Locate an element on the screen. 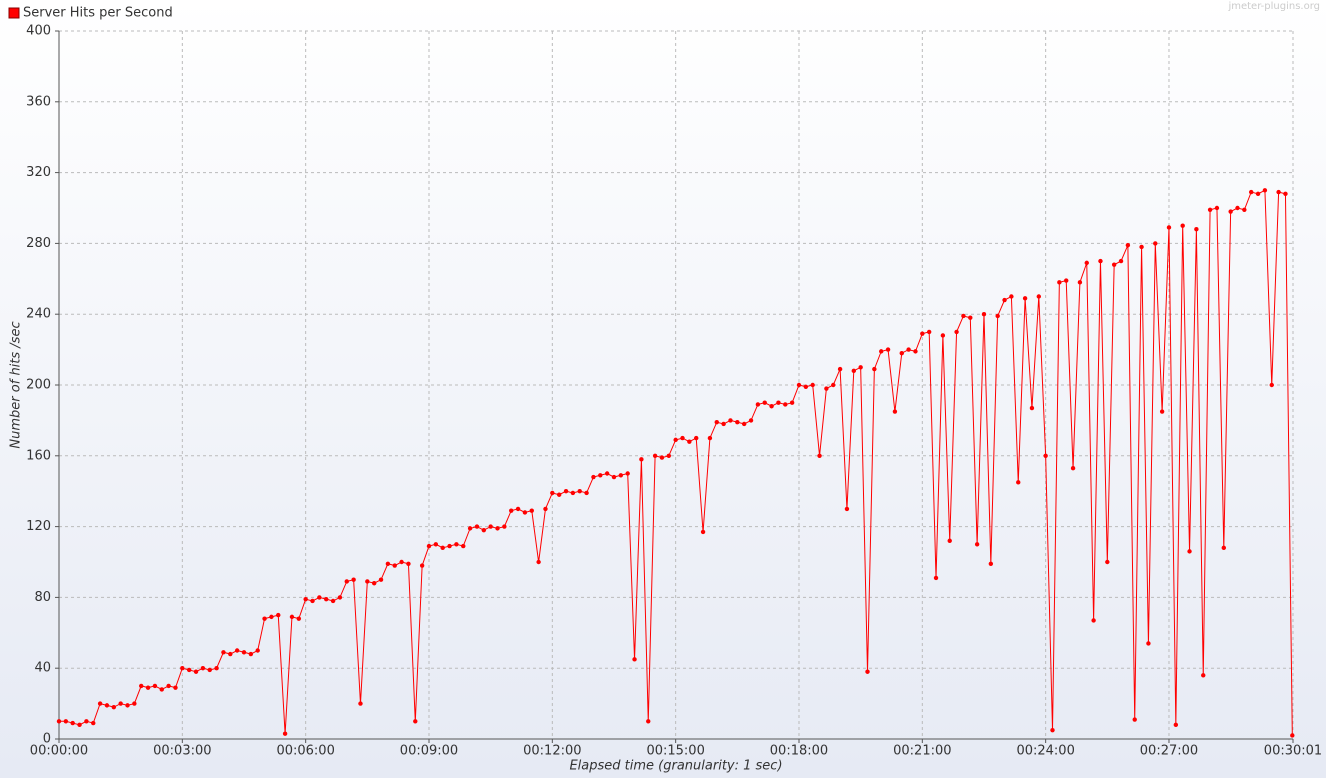  watermark: jmeter-plugins.org is located at coordinates (1273, 6).